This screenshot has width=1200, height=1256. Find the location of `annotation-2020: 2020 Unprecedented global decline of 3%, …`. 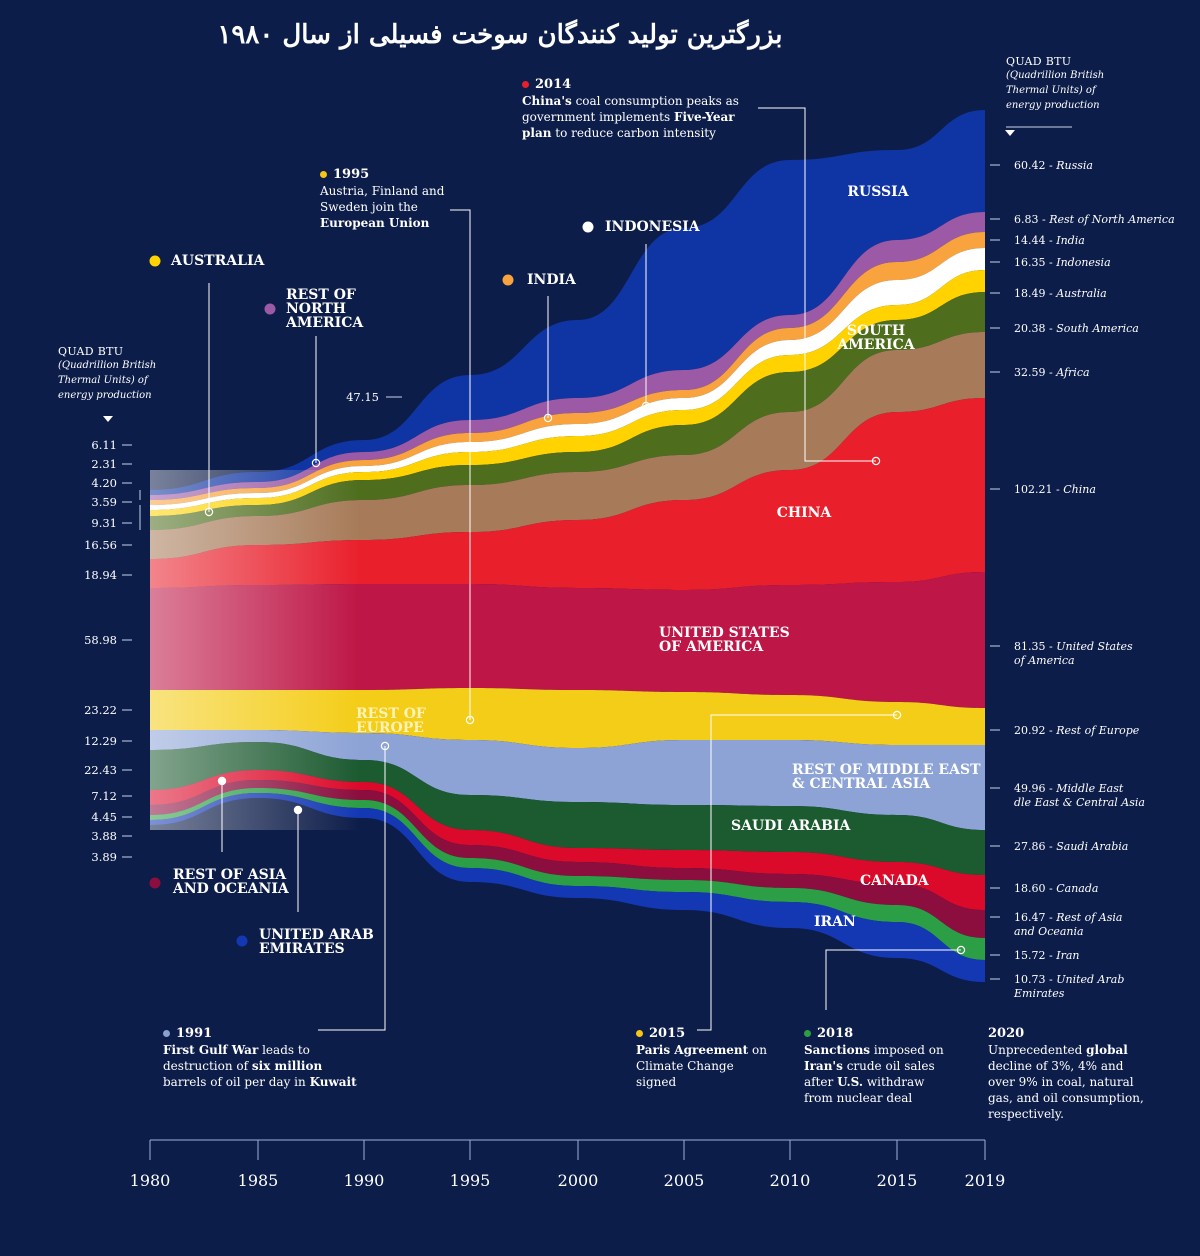

annotation-2020: 2020 Unprecedented global decline of 3%, … is located at coordinates (1068, 1073).